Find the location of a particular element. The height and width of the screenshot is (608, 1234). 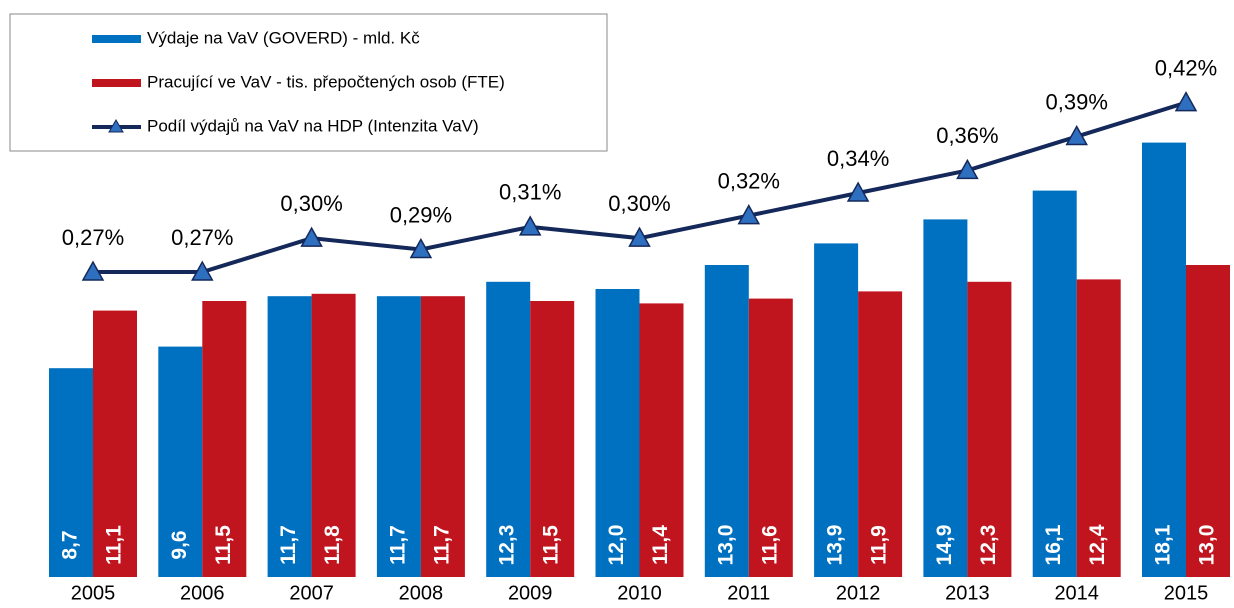

x-tick-label: 2007 is located at coordinates (311, 593).